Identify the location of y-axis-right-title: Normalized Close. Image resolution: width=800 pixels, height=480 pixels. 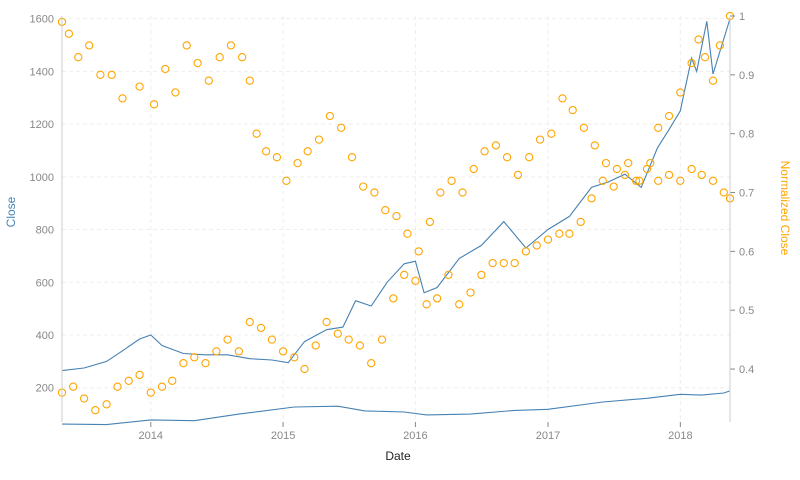
(785, 208).